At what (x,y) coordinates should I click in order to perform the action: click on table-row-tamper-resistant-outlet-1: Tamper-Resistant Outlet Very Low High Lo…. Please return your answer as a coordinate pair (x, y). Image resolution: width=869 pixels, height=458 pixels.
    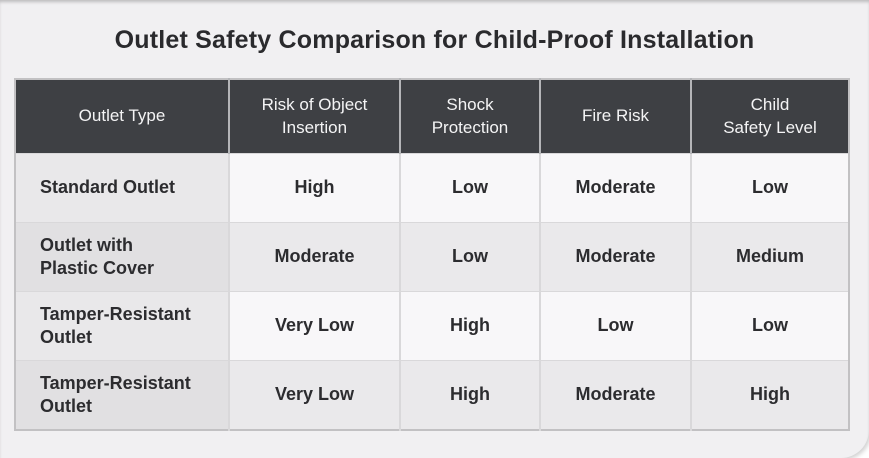
    Looking at the image, I should click on (432, 326).